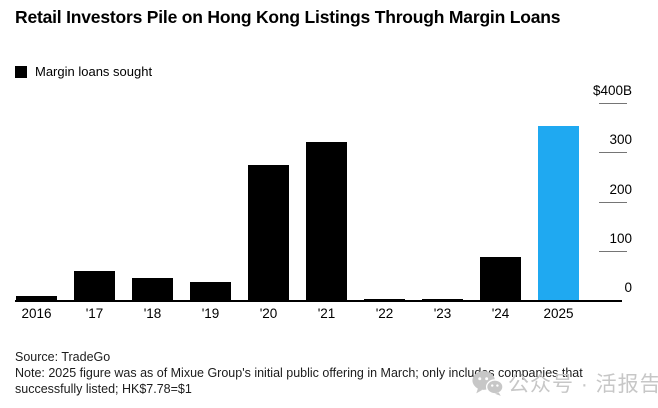 Image resolution: width=658 pixels, height=408 pixels. Describe the element at coordinates (36, 313) in the screenshot. I see `x-tick-label: 2016` at that location.